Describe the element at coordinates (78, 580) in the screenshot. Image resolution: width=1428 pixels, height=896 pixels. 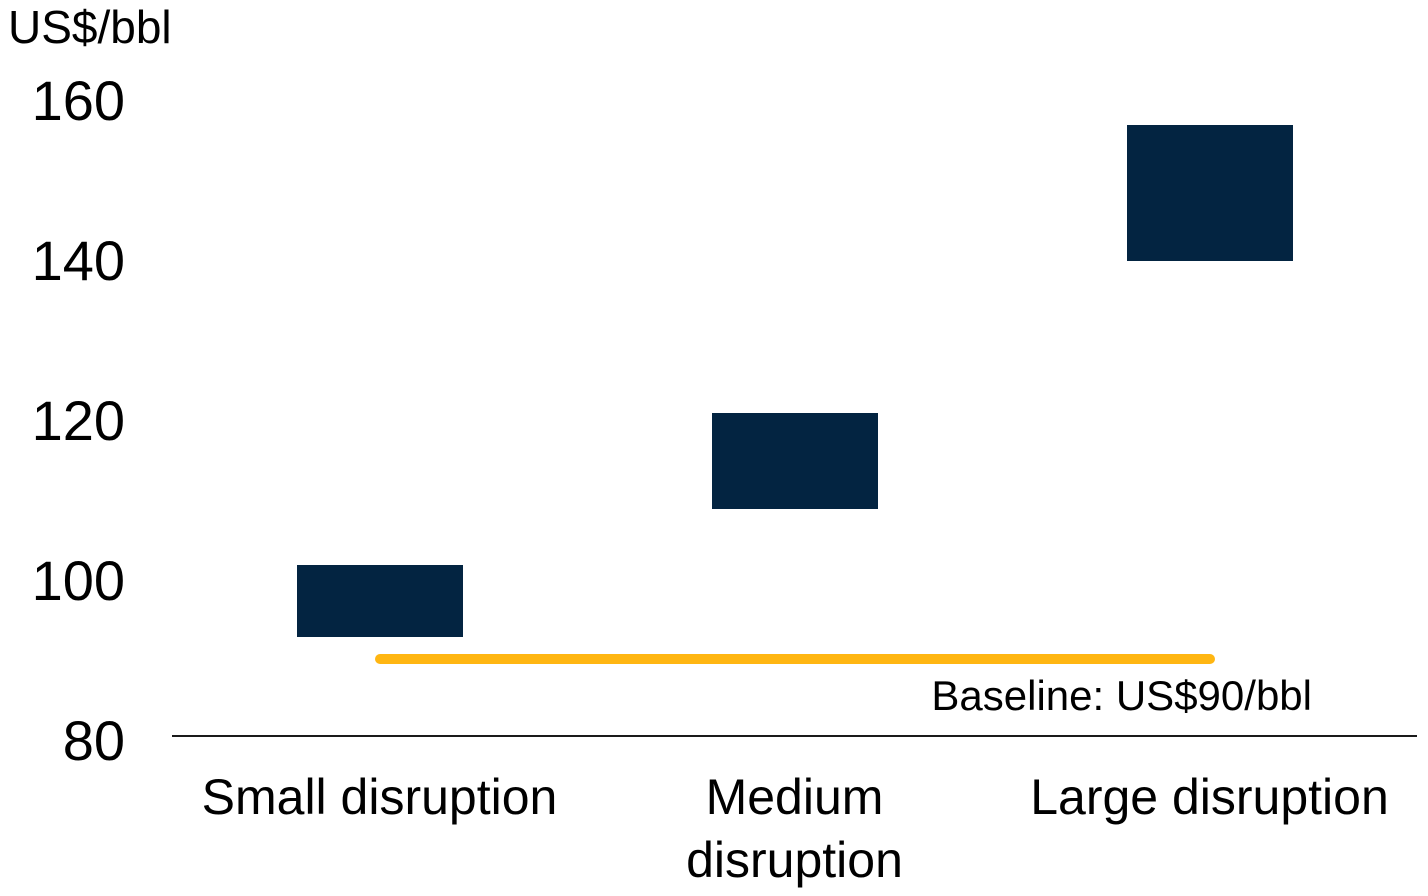
I see `y-tick-label: 100` at that location.